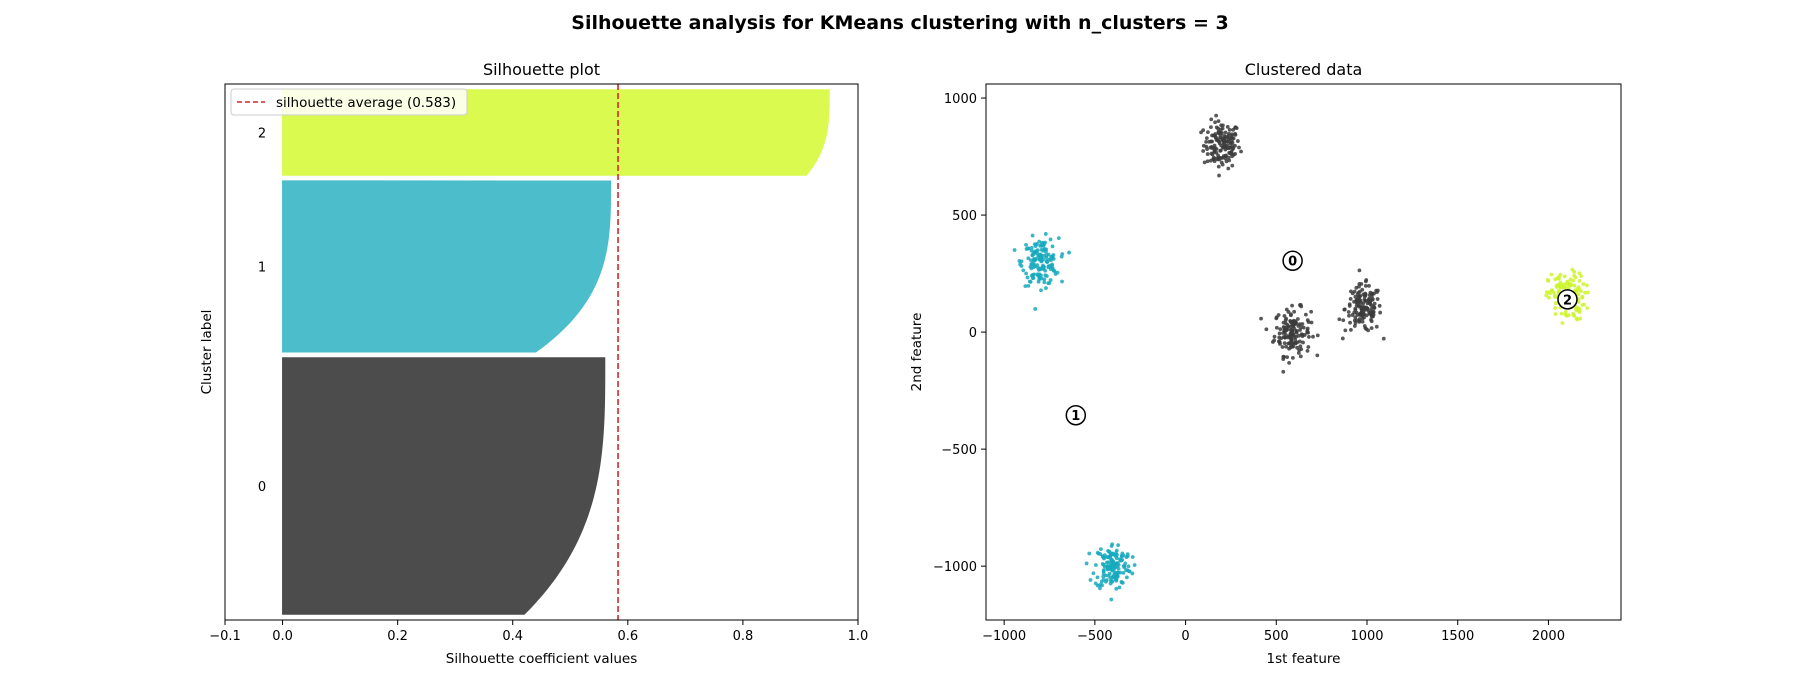 Image resolution: width=1800 pixels, height=700 pixels. Describe the element at coordinates (858, 636) in the screenshot. I see `silhouette-x-tick-label: 1.0` at that location.